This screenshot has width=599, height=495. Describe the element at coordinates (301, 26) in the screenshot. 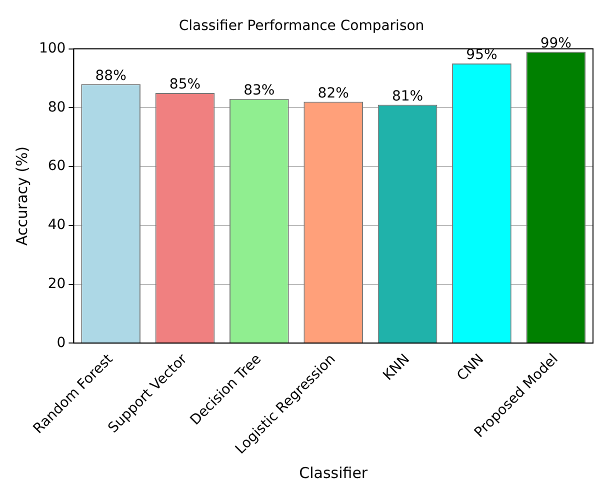

I see `chart-title: Classifier Performance Comparison` at that location.